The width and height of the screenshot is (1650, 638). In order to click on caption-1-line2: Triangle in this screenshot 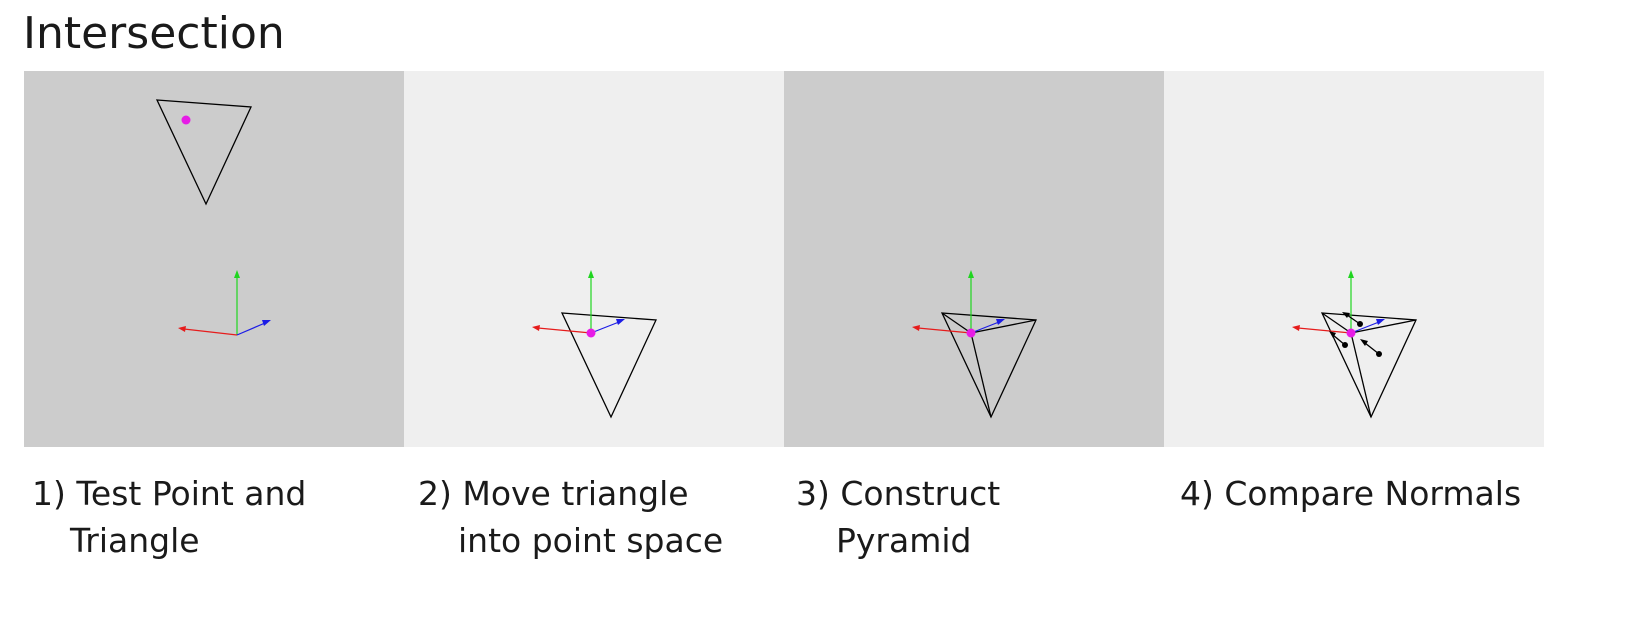, I will do `click(135, 540)`.